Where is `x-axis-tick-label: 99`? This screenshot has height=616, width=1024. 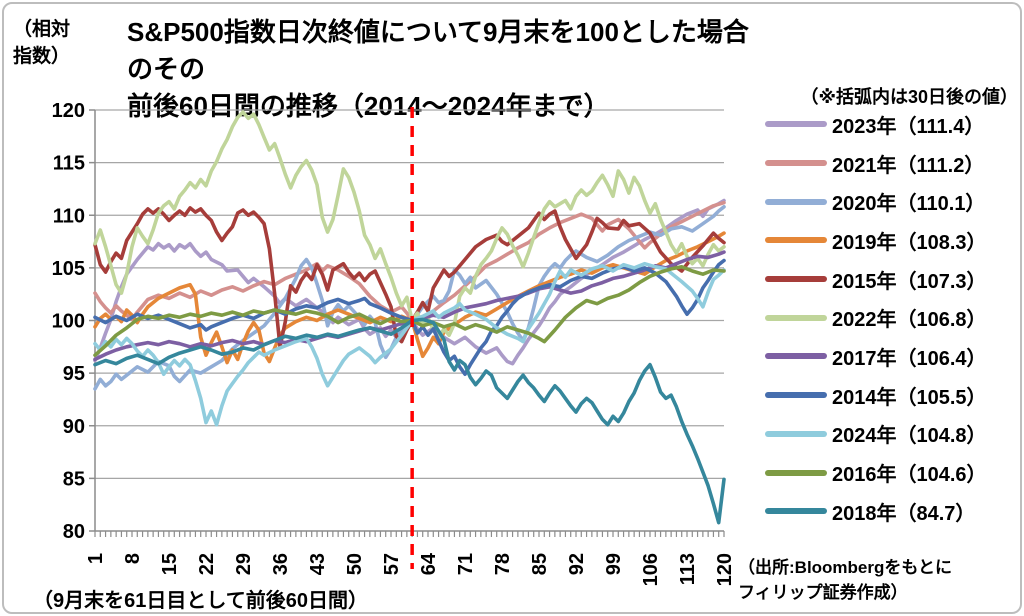
x-axis-tick-label: 99 is located at coordinates (614, 564).